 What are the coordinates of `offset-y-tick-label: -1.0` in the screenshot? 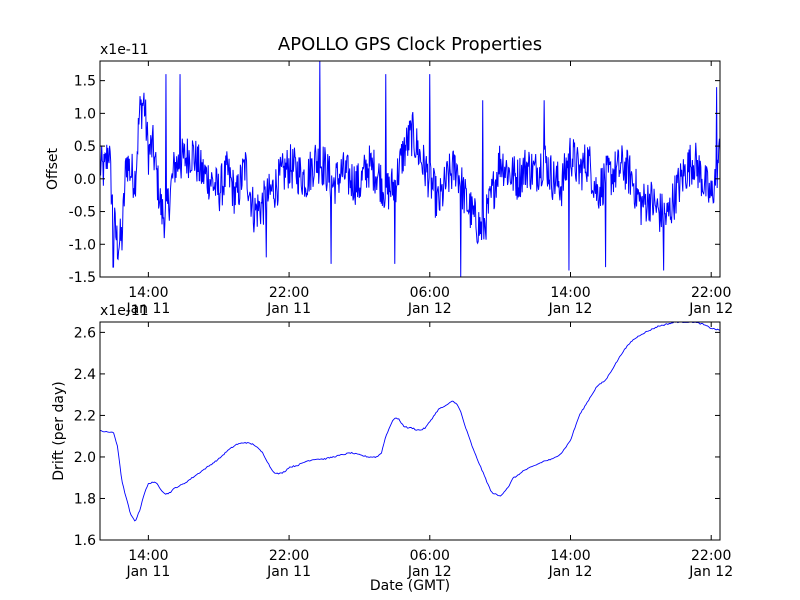 It's located at (82, 245).